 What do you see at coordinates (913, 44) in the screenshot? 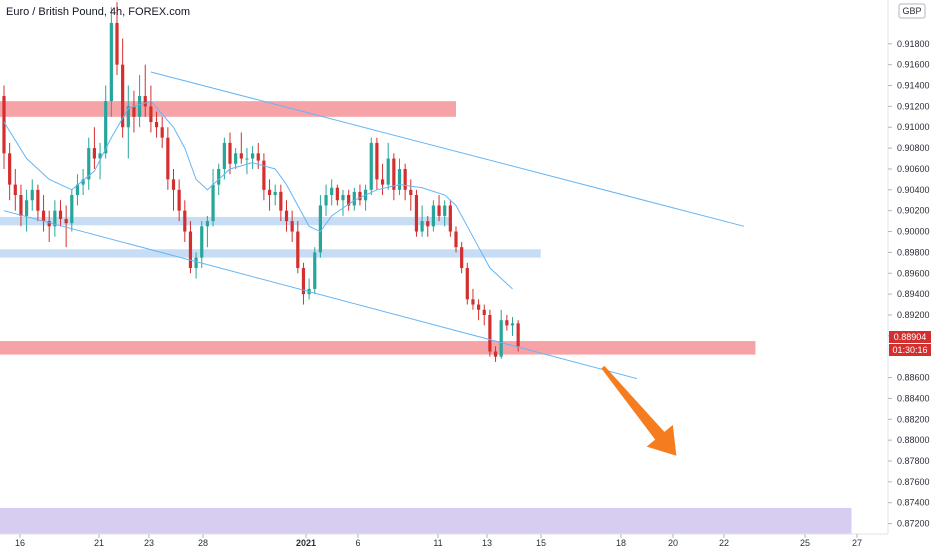
I see `y-tick-label: 0.91800` at bounding box center [913, 44].